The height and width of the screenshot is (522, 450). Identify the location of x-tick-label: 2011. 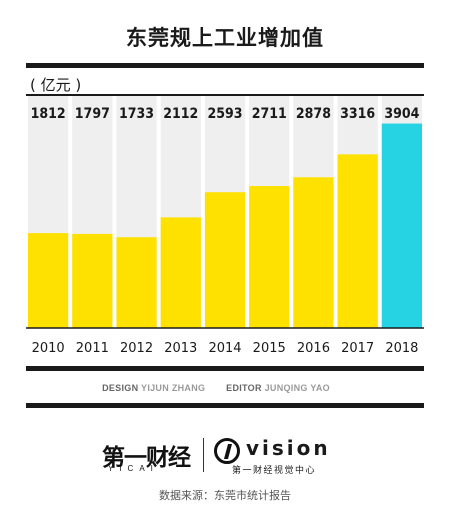
(92, 348).